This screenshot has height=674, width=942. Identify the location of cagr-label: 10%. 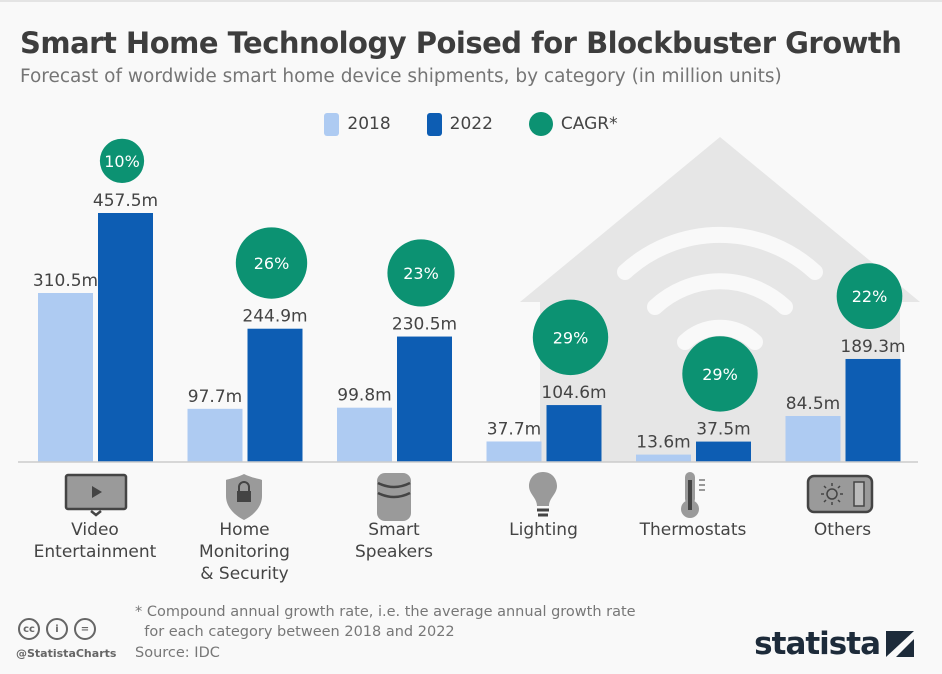
(122, 161).